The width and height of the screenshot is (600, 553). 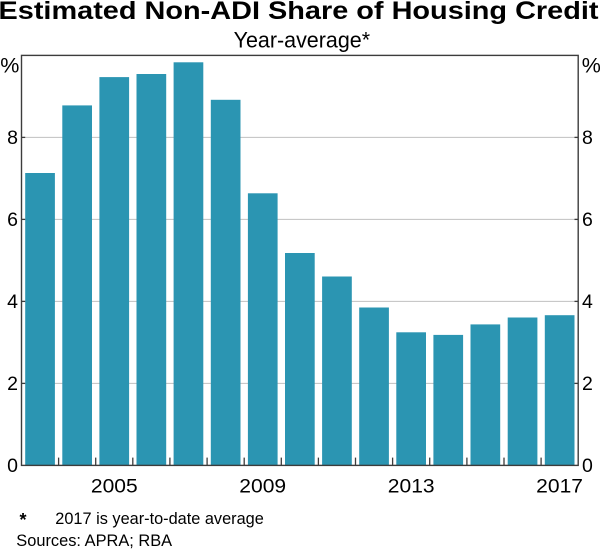 What do you see at coordinates (114, 487) in the screenshot?
I see `svg-text: 2005` at bounding box center [114, 487].